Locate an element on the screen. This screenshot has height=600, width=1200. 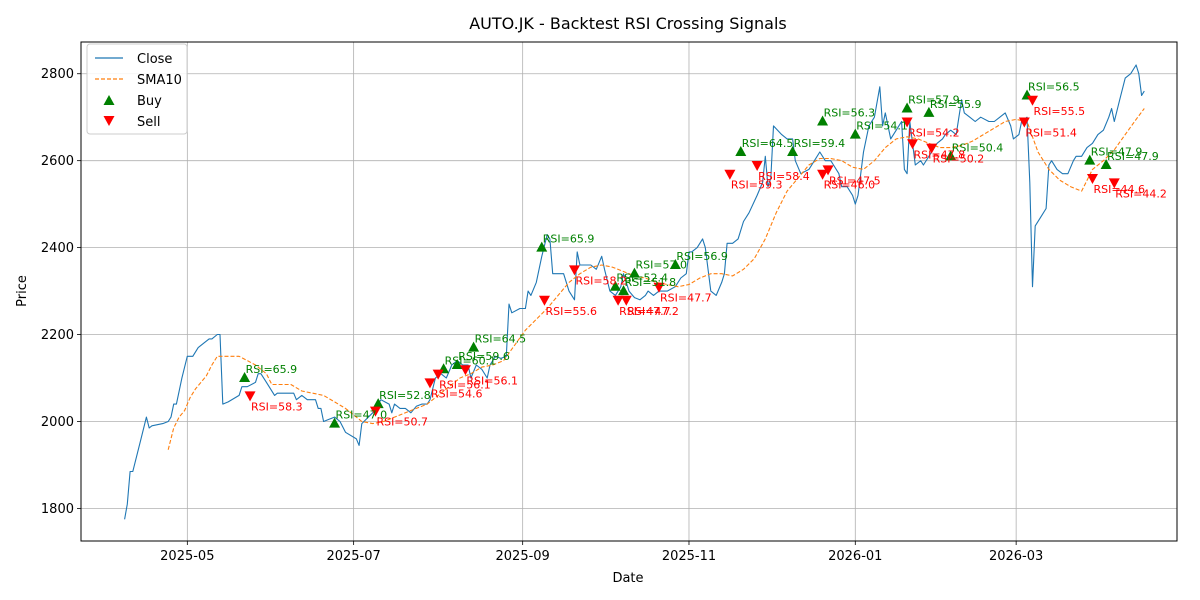
buy-annotation: RSI=52.8 is located at coordinates (405, 395).